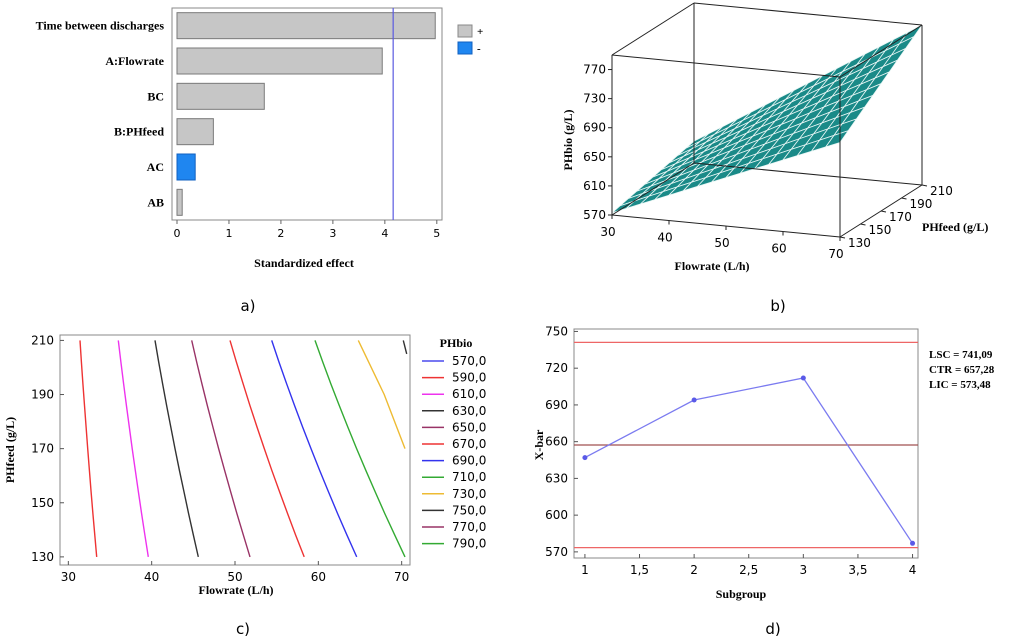 The image size is (1017, 641). Describe the element at coordinates (556, 552) in the screenshot. I see `panel-d-y-tick-label: 570` at that location.